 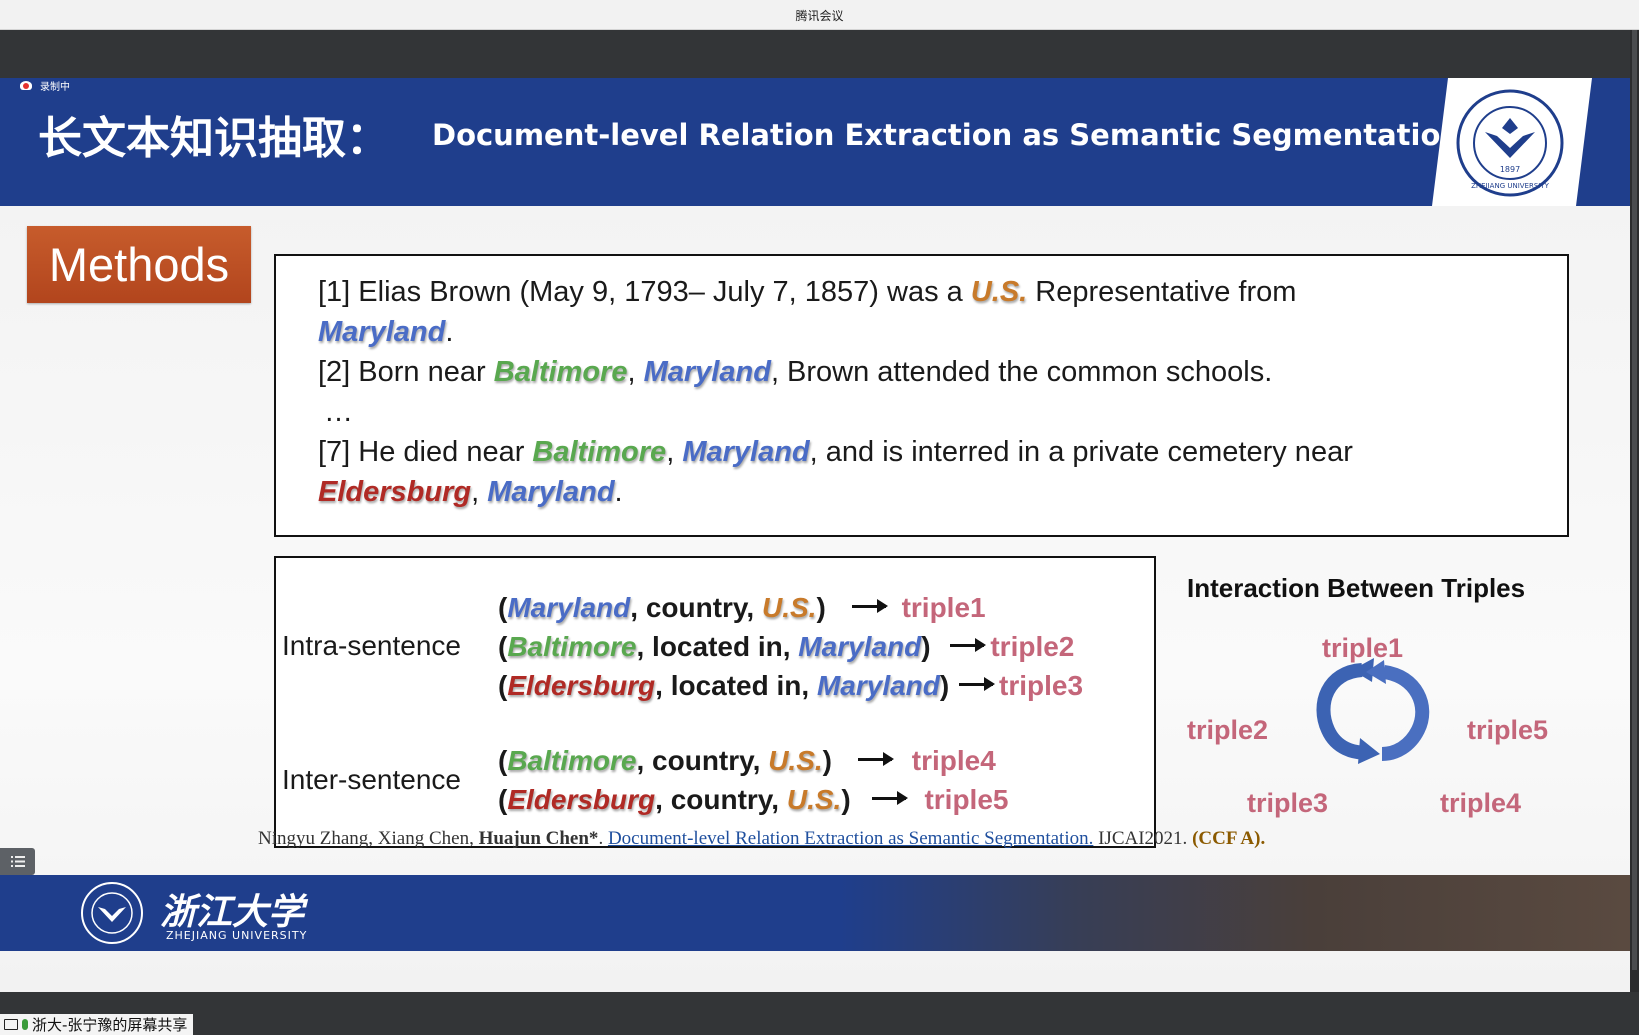 I want to click on list-menu-button, so click(x=17, y=861).